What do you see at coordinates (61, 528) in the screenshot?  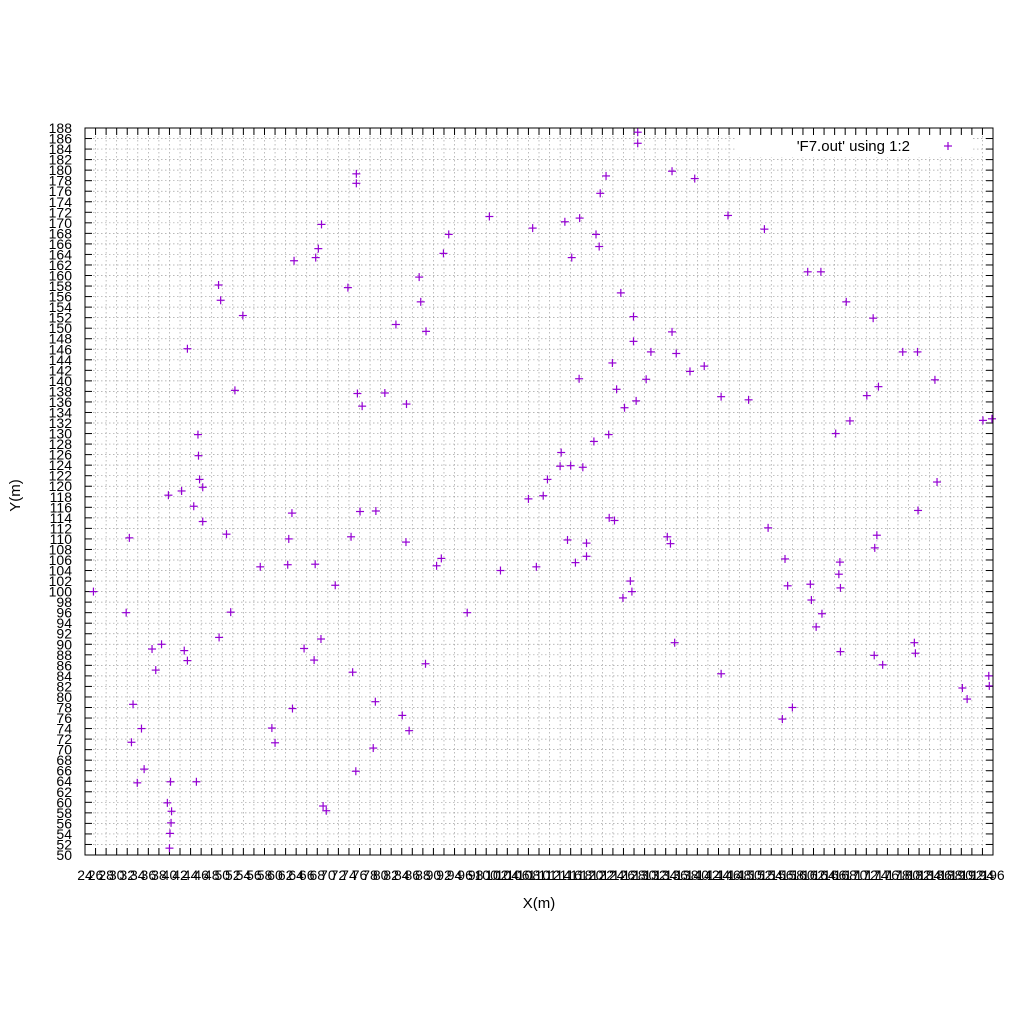 I see `y-tick-label: 112` at bounding box center [61, 528].